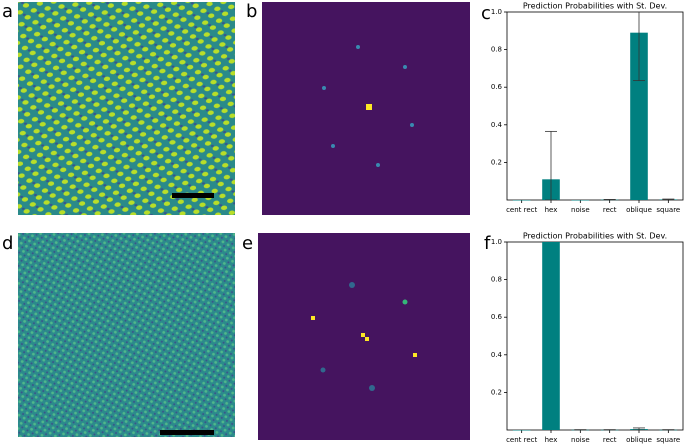  What do you see at coordinates (247, 243) in the screenshot?
I see `panel-label: e` at bounding box center [247, 243].